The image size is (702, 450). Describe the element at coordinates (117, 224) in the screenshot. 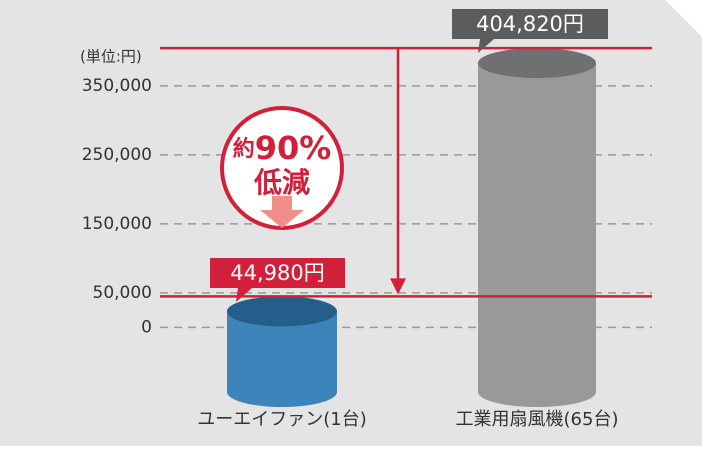

I see `y-tick-label: 150,000` at that location.